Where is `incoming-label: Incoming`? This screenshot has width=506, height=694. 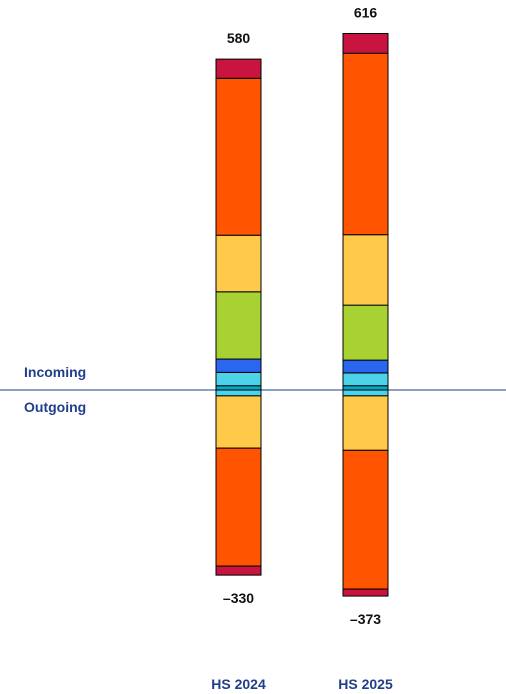
incoming-label: Incoming is located at coordinates (55, 372).